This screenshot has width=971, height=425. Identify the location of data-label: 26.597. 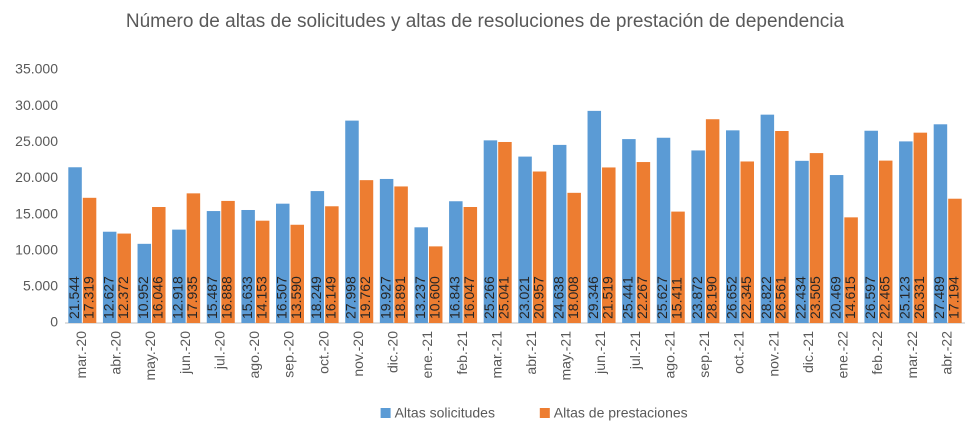
(870, 297).